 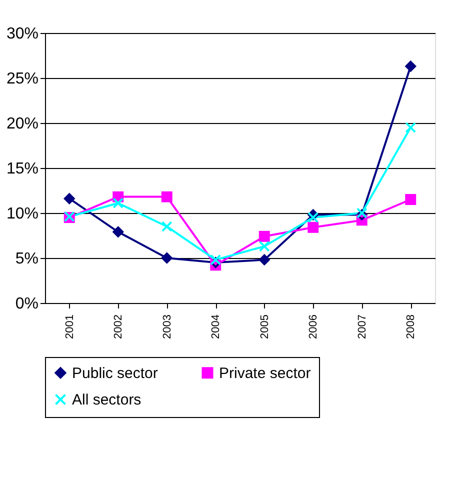 What do you see at coordinates (167, 326) in the screenshot?
I see `x-tick-label: 2003` at bounding box center [167, 326].